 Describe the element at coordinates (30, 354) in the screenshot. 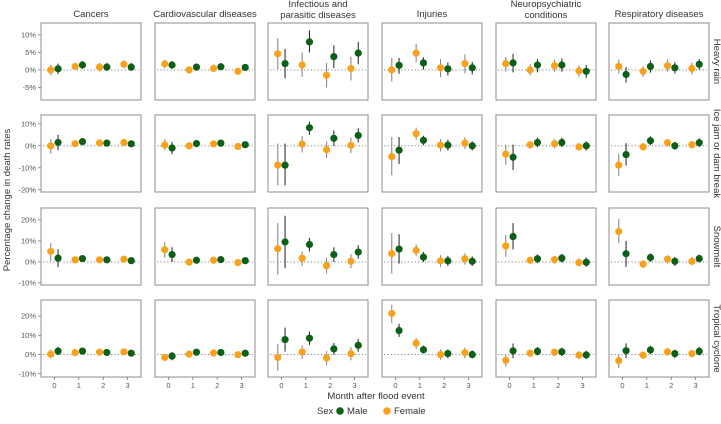

I see `y-tick-label: 0%` at that location.